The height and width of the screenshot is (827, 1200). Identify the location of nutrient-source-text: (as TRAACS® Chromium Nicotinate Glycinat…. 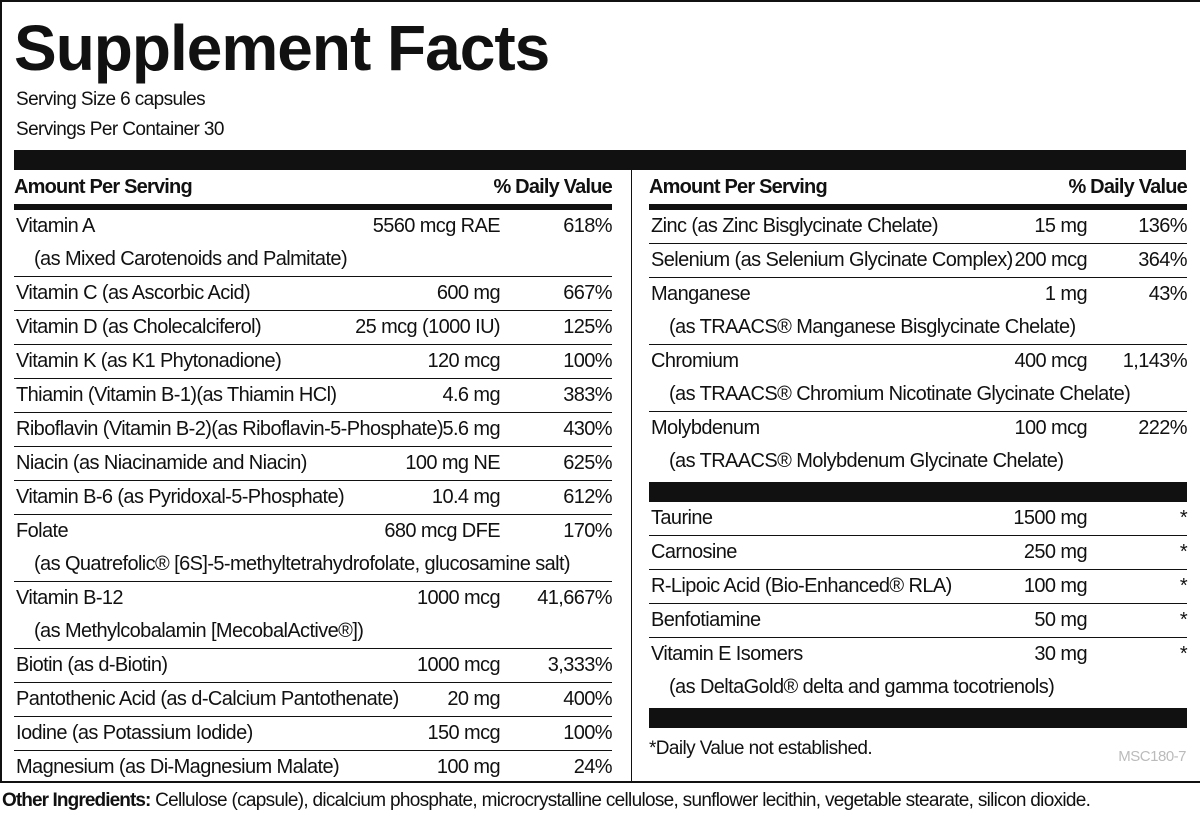
(900, 394).